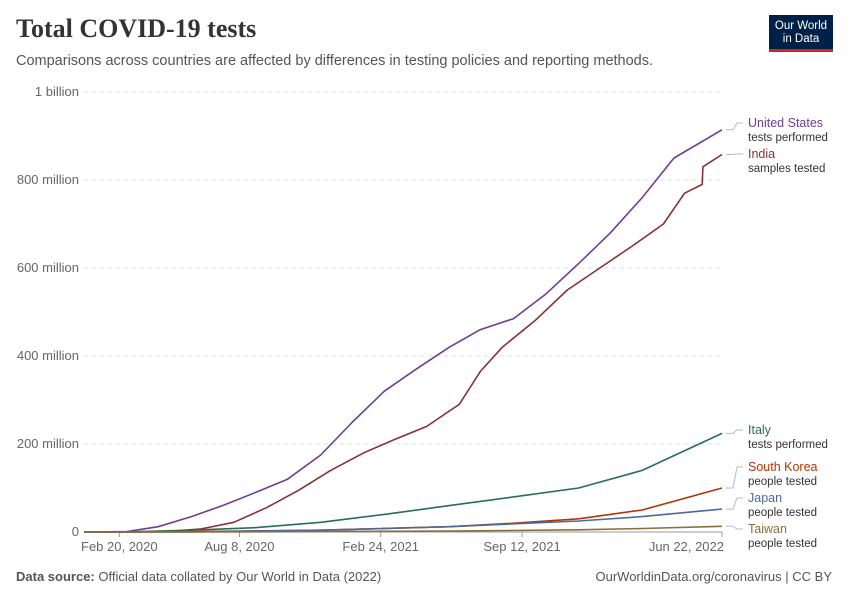  Describe the element at coordinates (786, 169) in the screenshot. I see `legend-sublabel-india: samples tested` at that location.